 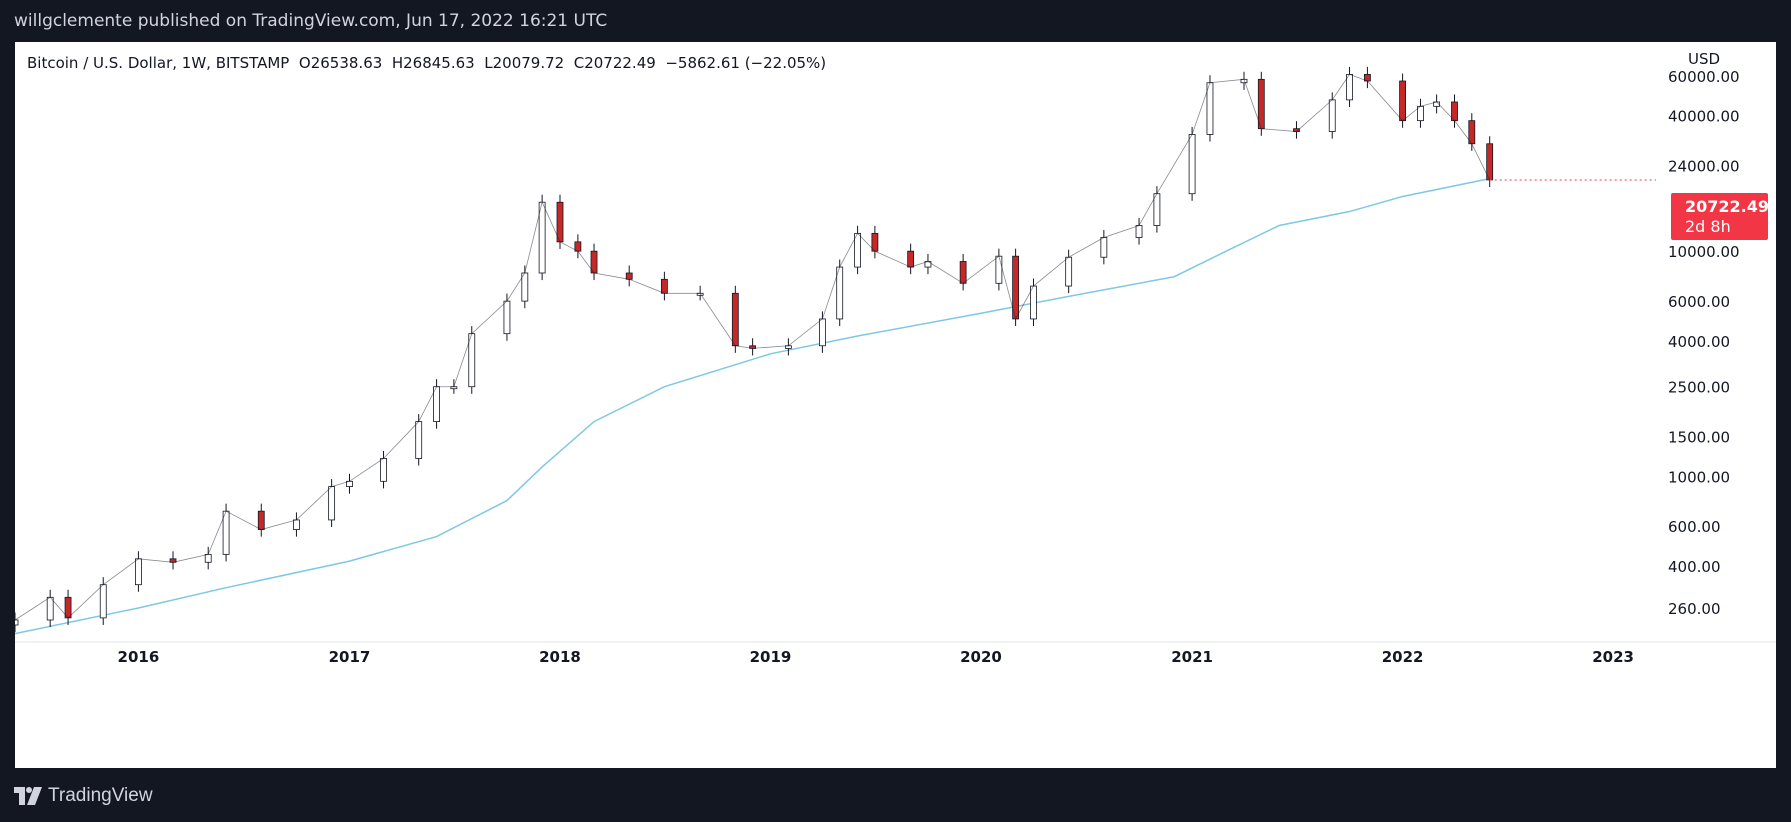 What do you see at coordinates (524, 63) in the screenshot?
I see `ohlc-low: L20079.72` at bounding box center [524, 63].